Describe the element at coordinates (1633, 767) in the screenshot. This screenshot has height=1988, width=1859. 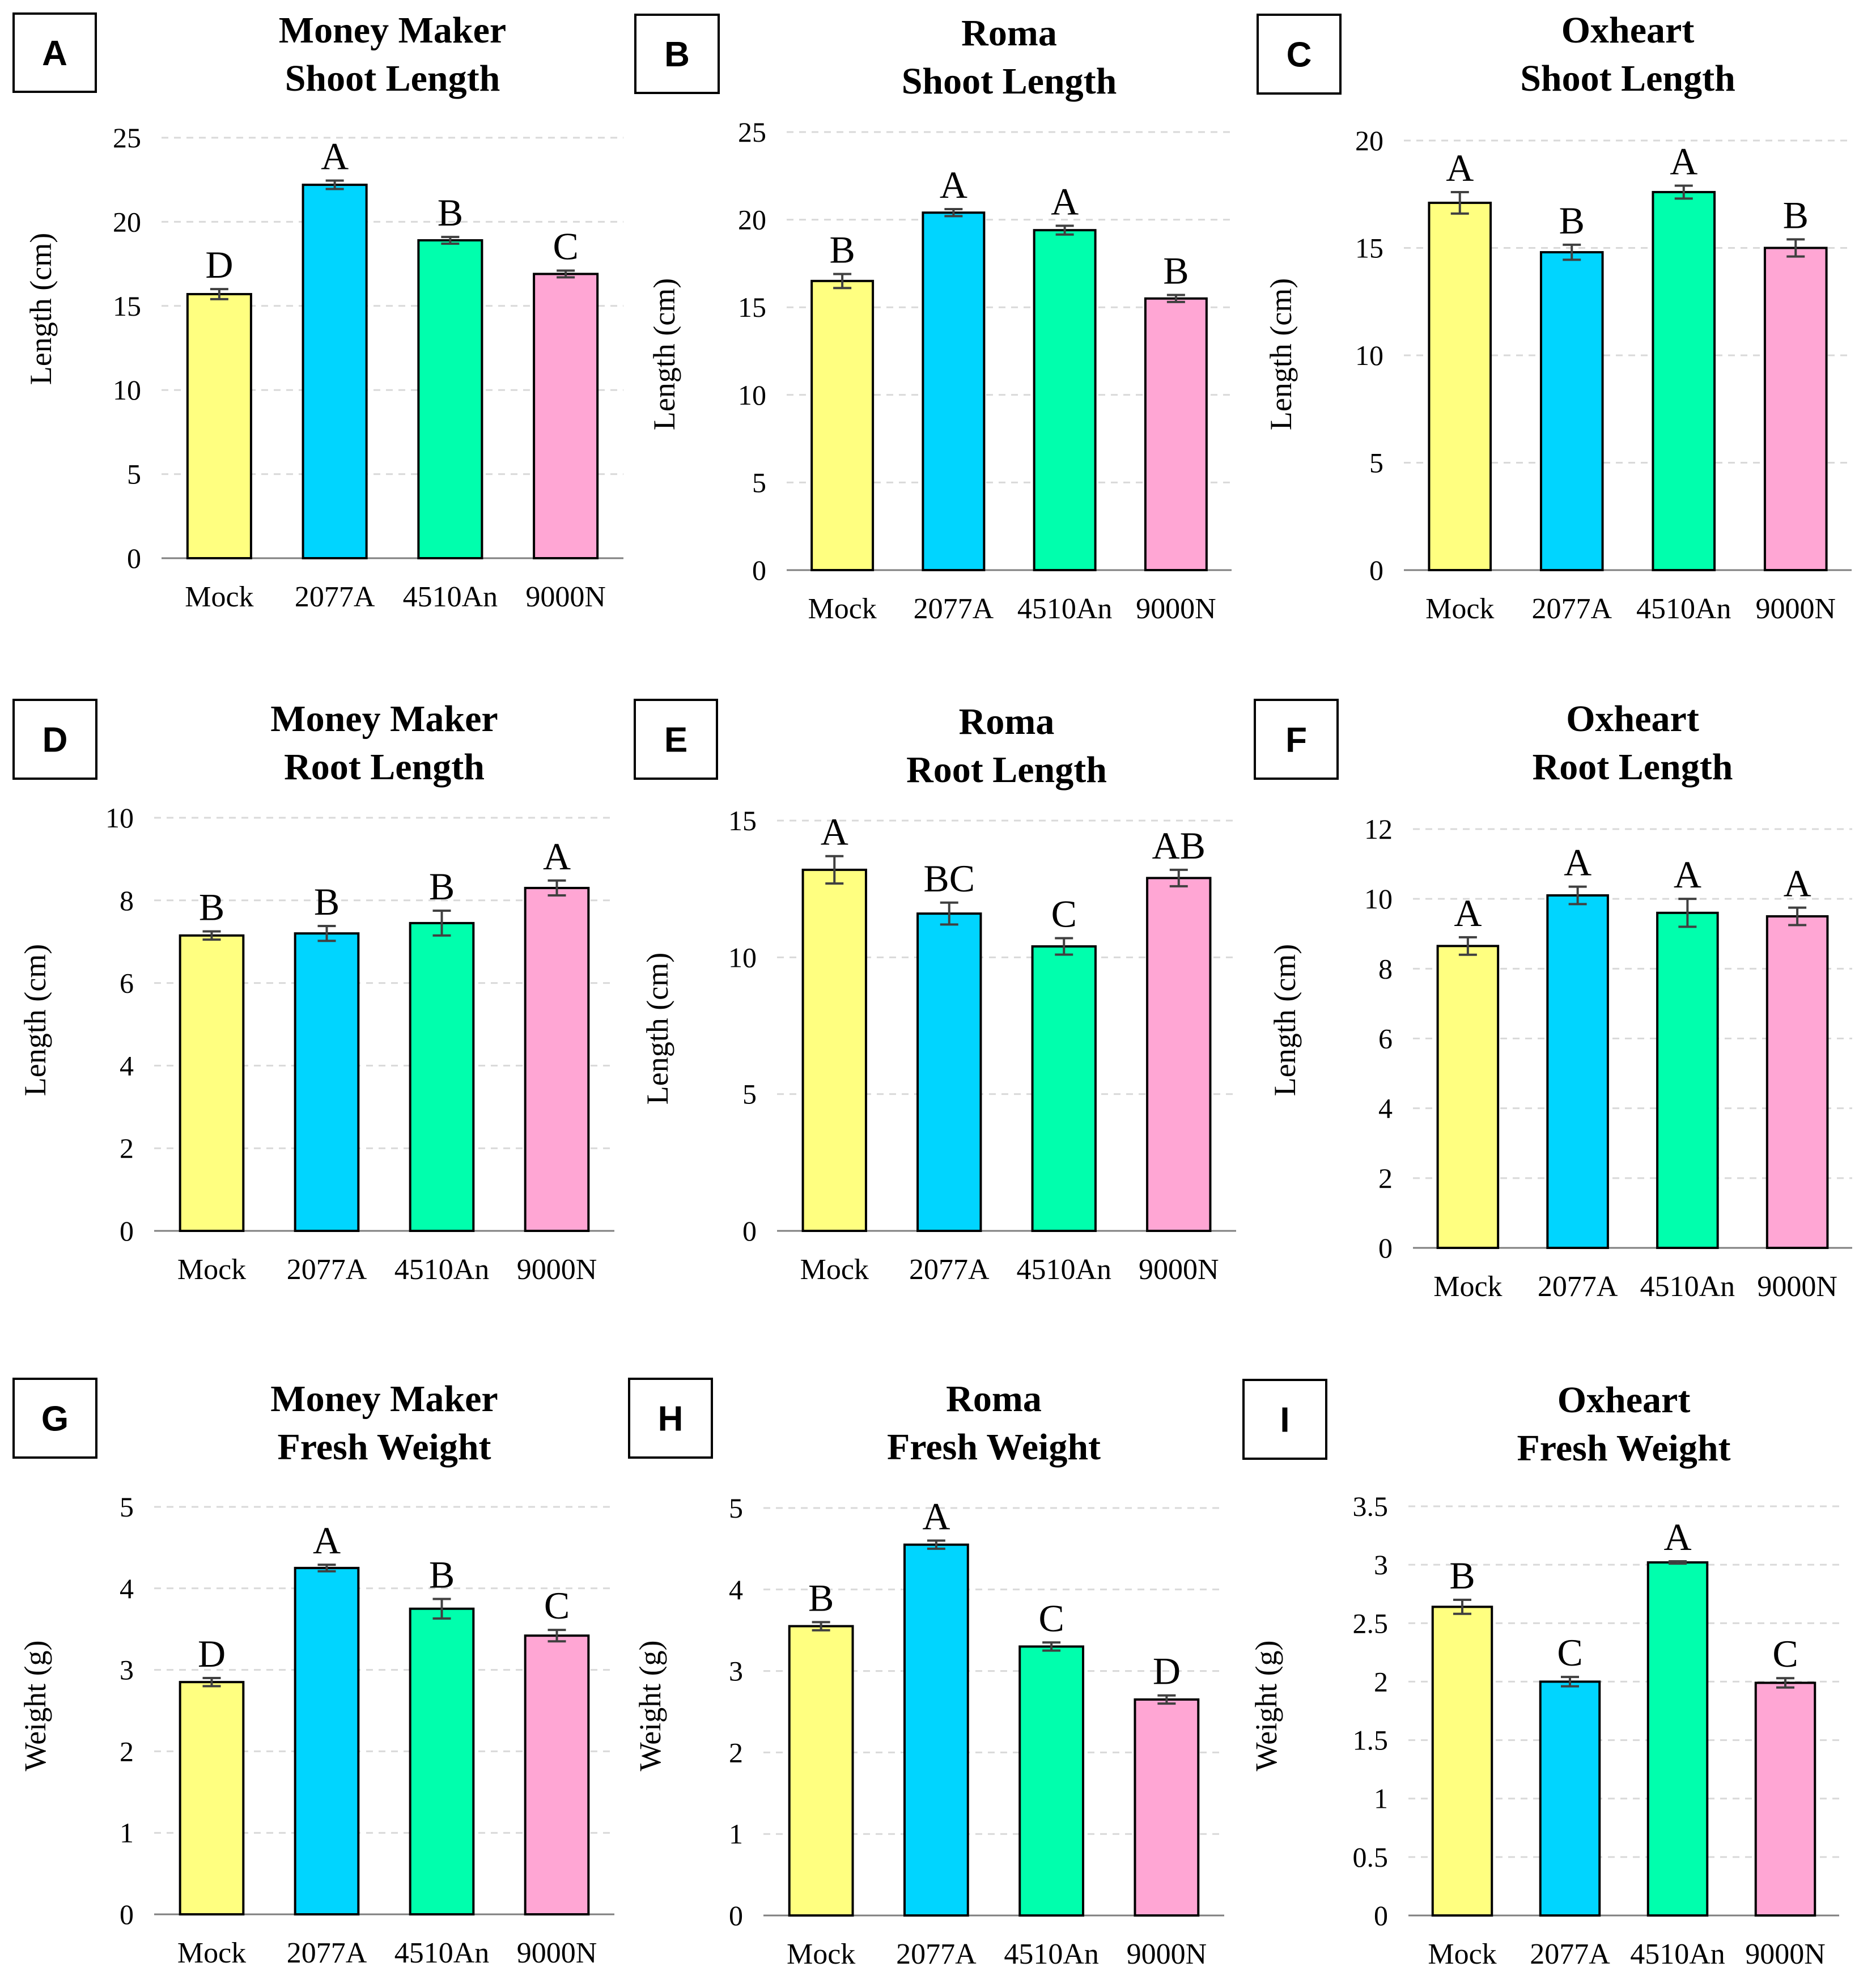
I see `chart-subtitle: Root Length` at that location.